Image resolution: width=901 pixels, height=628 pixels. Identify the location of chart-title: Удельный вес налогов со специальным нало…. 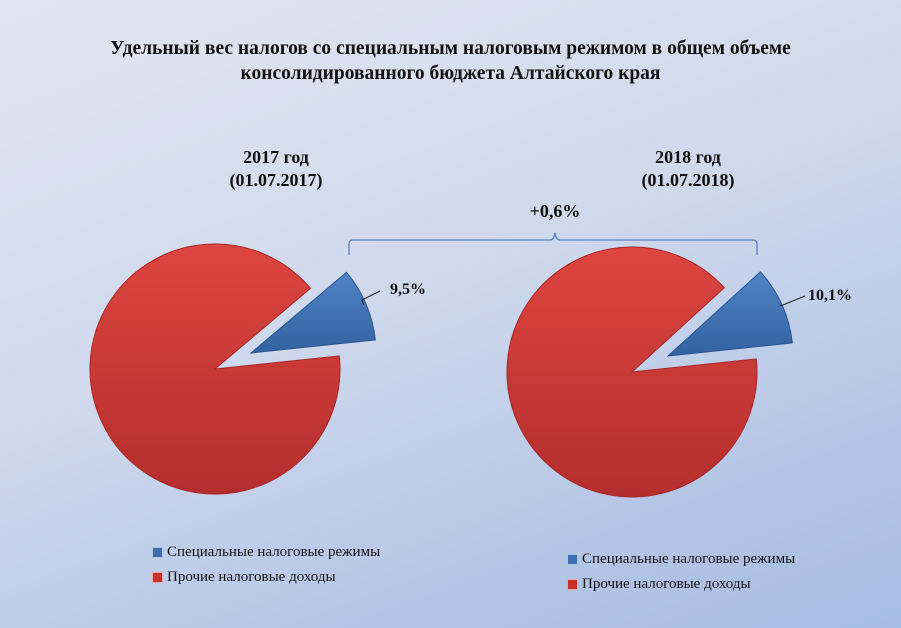
(450, 61).